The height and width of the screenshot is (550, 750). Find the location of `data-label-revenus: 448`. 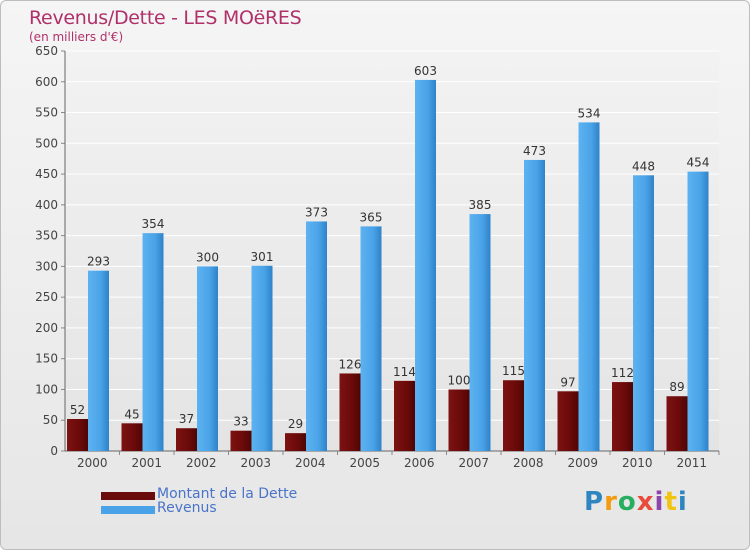

data-label-revenus: 448 is located at coordinates (643, 166).